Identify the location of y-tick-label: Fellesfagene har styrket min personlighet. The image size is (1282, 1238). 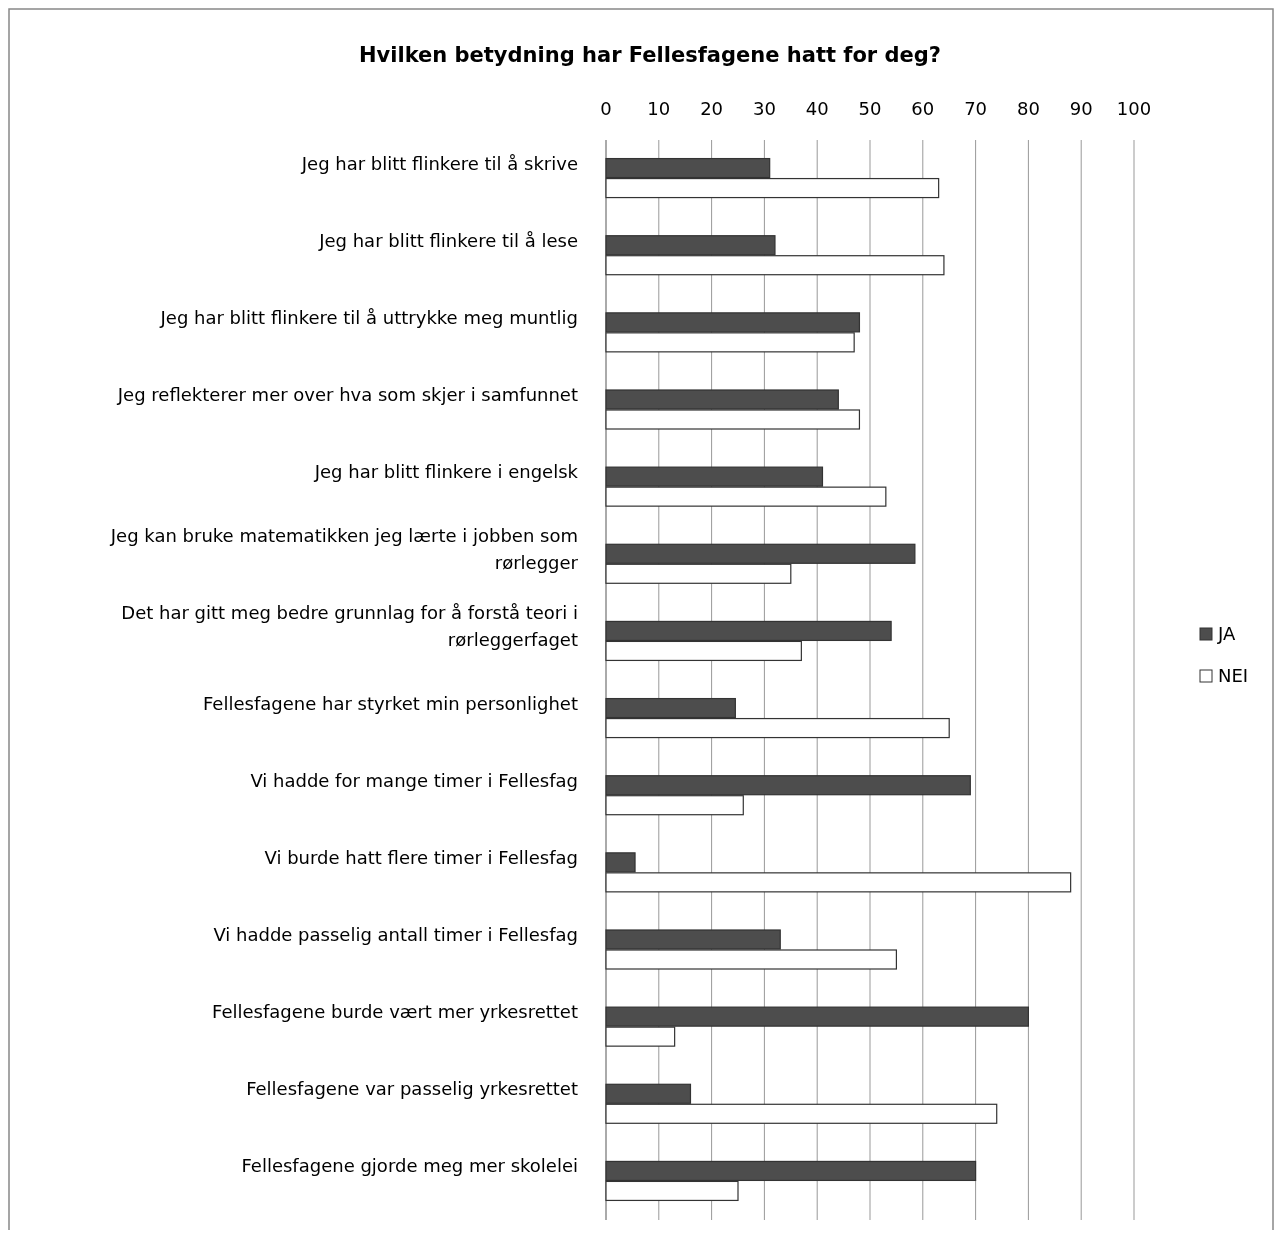
(390, 703).